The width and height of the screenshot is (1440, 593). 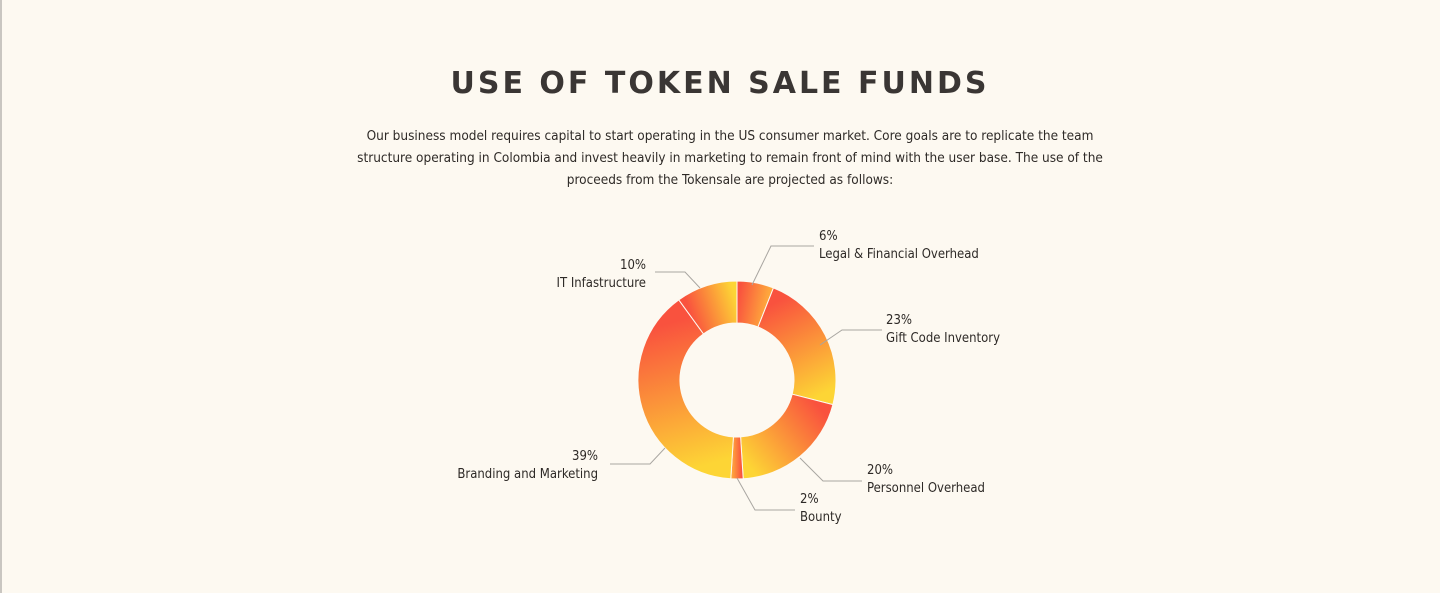 I want to click on slice-value-label-3: 2%, so click(x=809, y=499).